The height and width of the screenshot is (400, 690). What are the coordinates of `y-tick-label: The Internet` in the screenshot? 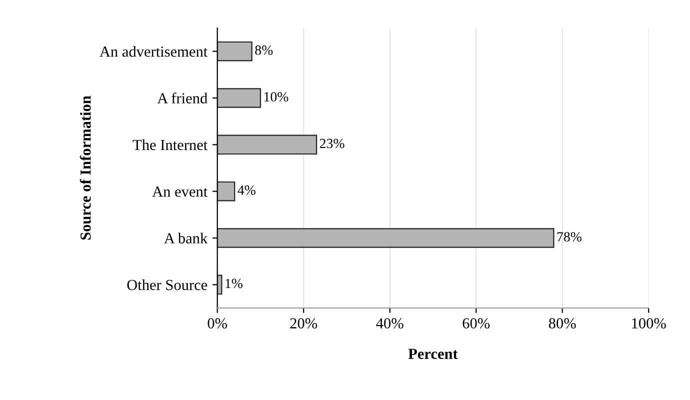 It's located at (170, 144).